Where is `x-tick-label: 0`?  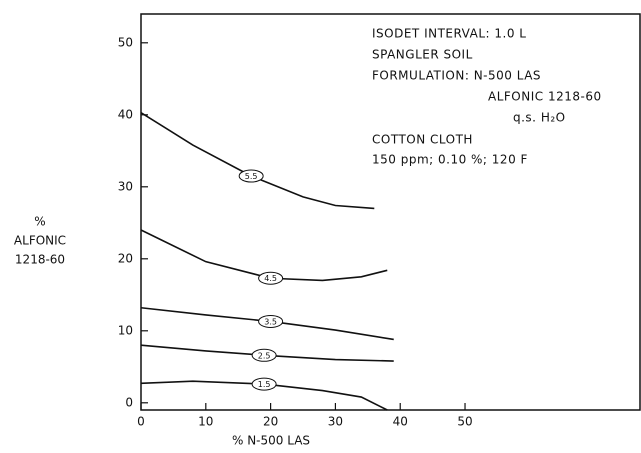
x-tick-label: 0 is located at coordinates (141, 422).